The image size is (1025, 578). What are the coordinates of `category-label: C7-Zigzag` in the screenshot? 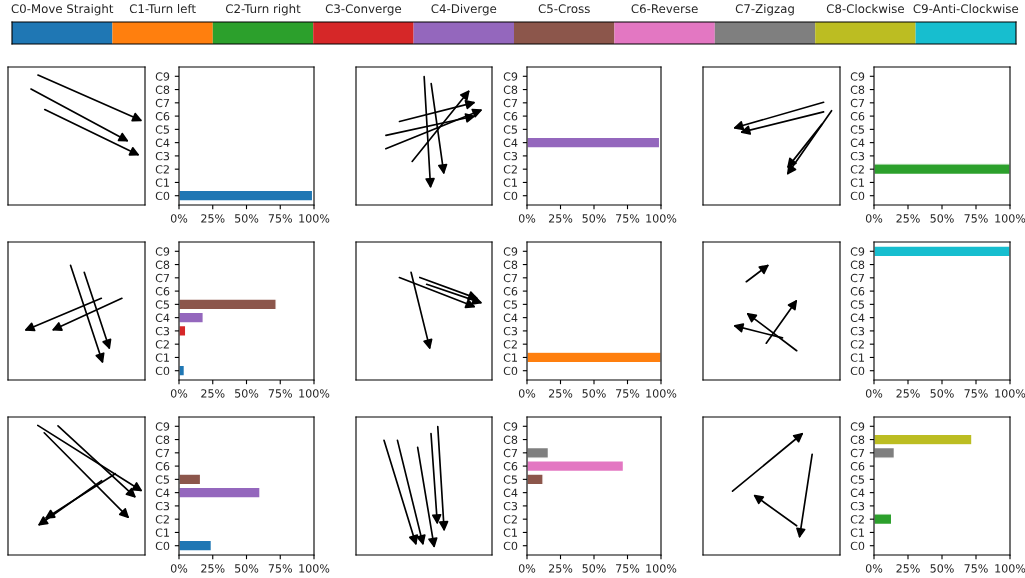 It's located at (764, 9).